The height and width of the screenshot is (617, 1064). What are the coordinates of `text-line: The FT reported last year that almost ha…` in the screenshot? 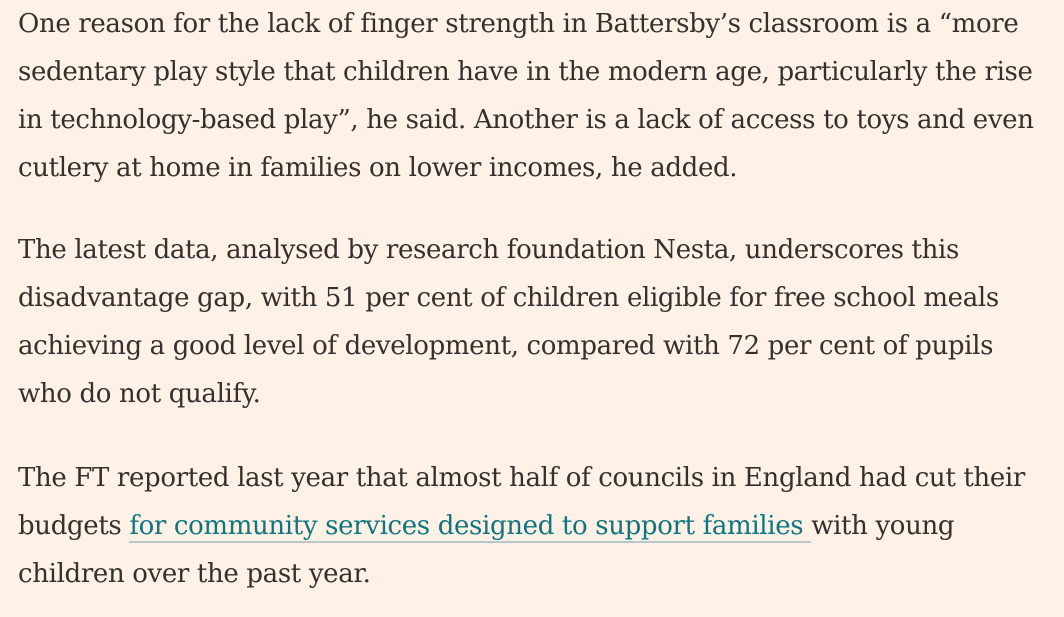 It's located at (521, 478).